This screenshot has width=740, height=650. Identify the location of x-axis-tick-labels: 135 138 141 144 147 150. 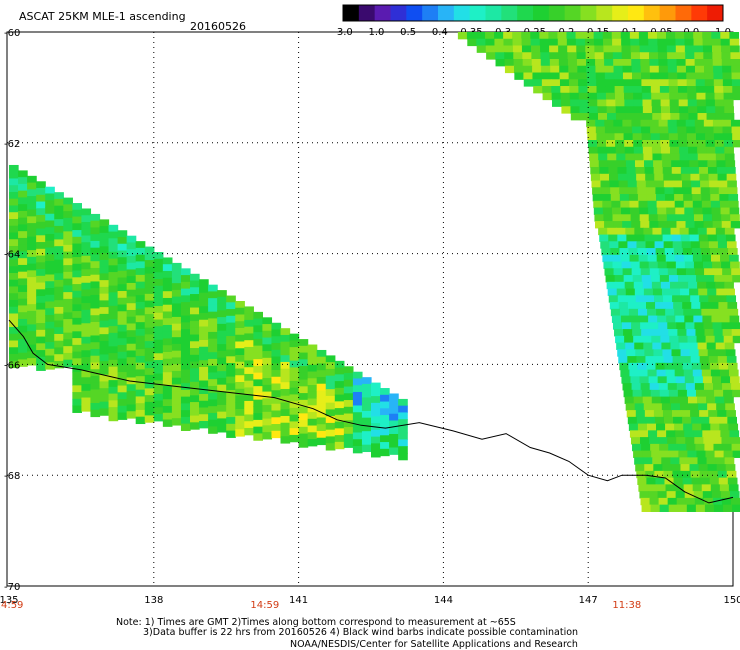
(370, 600).